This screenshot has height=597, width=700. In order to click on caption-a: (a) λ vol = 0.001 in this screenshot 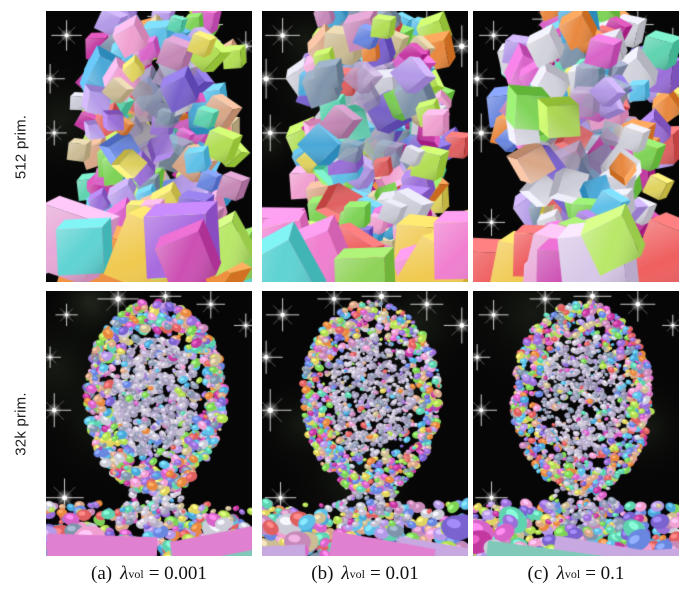, I will do `click(149, 573)`.